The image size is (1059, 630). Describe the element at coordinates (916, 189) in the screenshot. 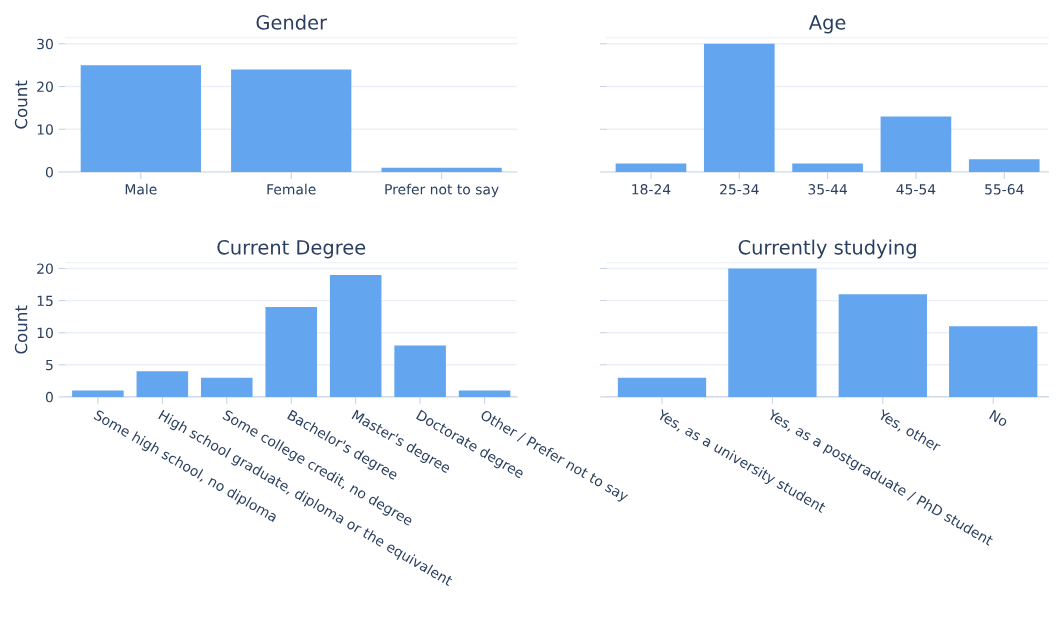

I see `x-tick-label: 45-54` at that location.